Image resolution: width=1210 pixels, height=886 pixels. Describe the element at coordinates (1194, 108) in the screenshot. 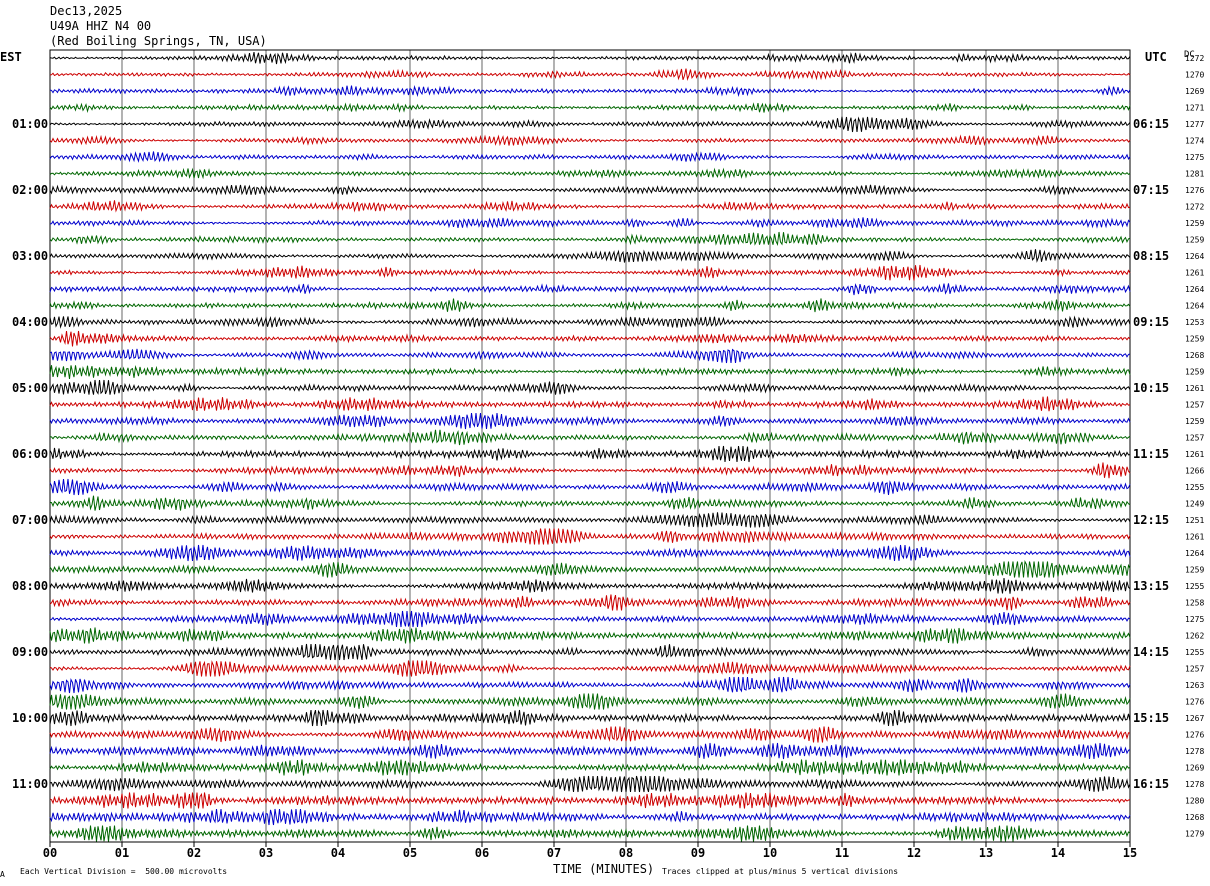

I see `dc-offset-label: 1271` at that location.